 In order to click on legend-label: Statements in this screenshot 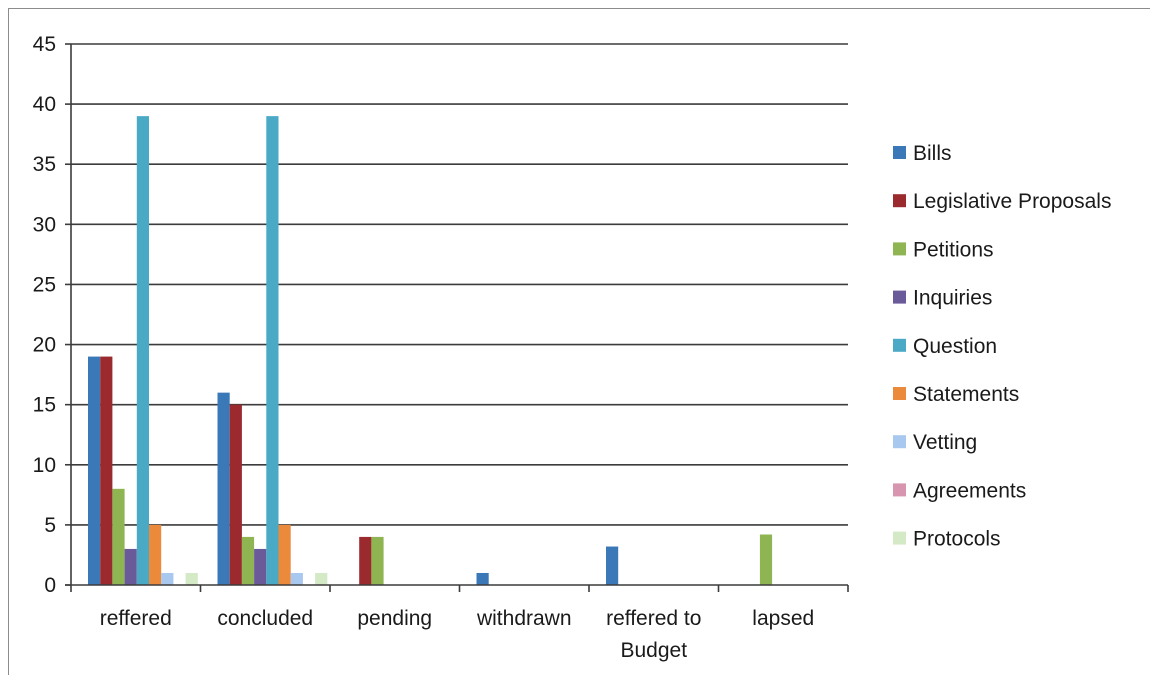, I will do `click(966, 394)`.